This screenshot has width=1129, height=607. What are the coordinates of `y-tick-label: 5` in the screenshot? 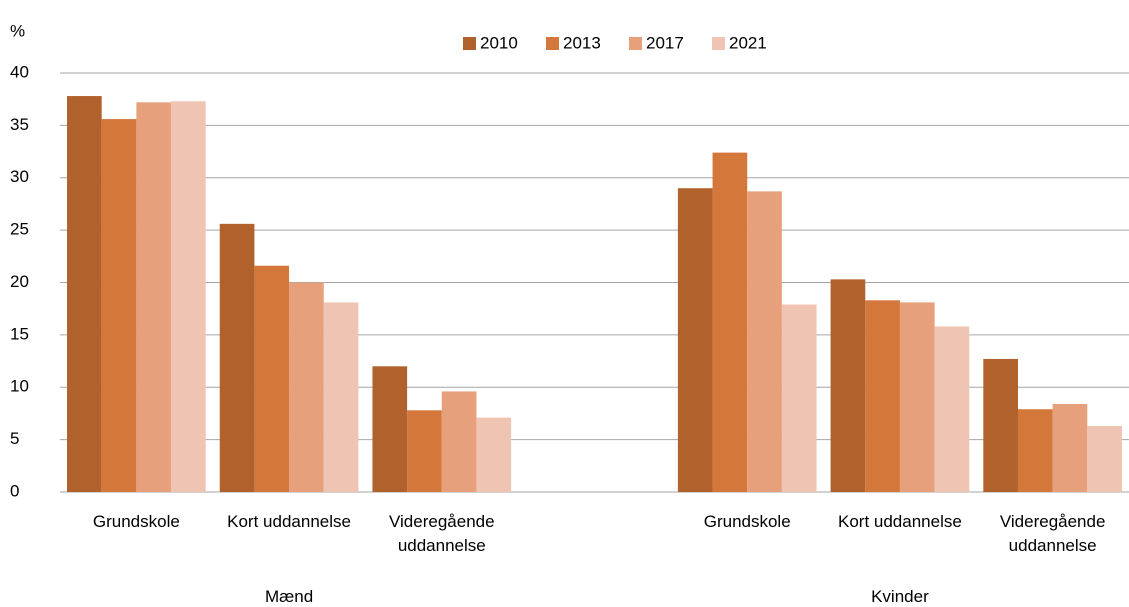 It's located at (14, 438).